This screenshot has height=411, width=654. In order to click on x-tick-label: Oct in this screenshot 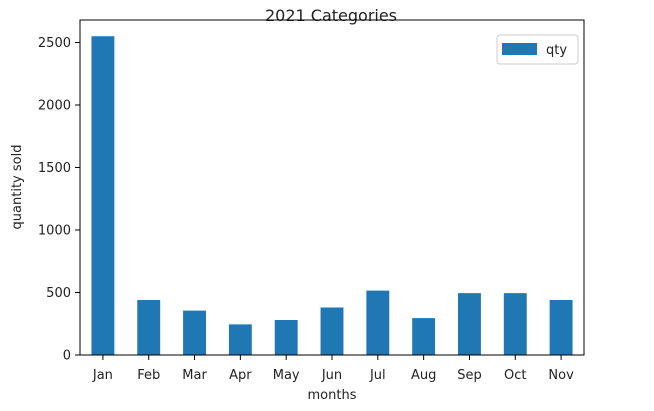, I will do `click(515, 375)`.